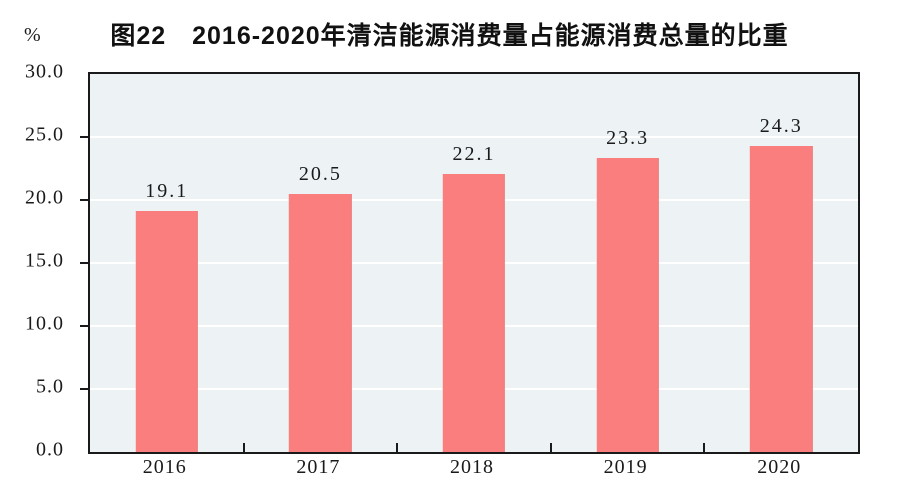 The height and width of the screenshot is (501, 899). Describe the element at coordinates (471, 467) in the screenshot. I see `x-axis-tick-label: 2018` at that location.